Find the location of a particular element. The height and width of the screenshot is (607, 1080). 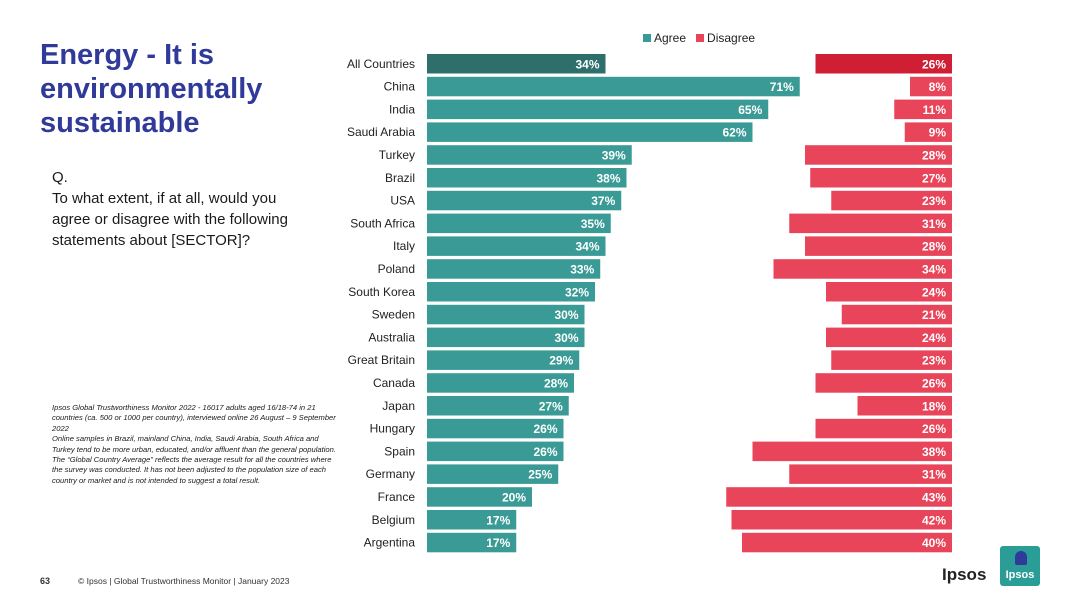

legend-agree: Agree is located at coordinates (664, 38).